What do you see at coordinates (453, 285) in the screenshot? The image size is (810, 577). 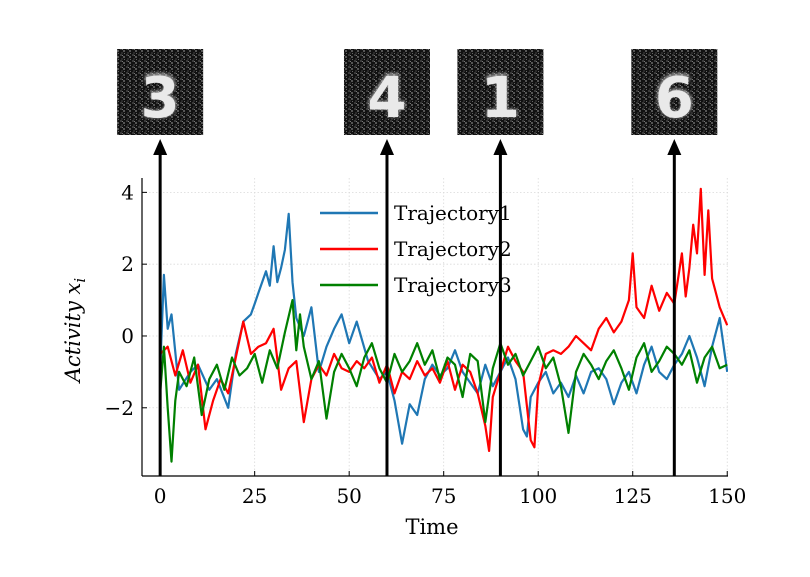 I see `legend-label: Trajectory3` at bounding box center [453, 285].